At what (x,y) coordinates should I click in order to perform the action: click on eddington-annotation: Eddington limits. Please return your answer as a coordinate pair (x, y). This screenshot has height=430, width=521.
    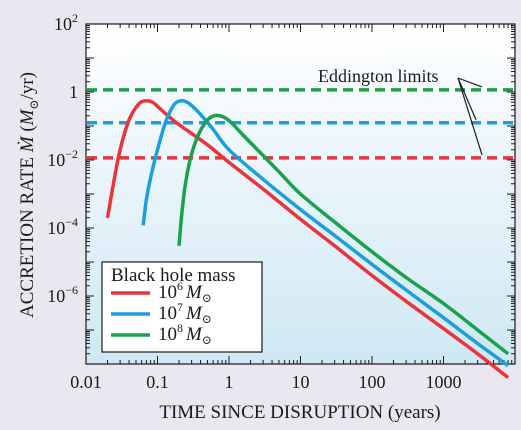
    Looking at the image, I should click on (400, 111).